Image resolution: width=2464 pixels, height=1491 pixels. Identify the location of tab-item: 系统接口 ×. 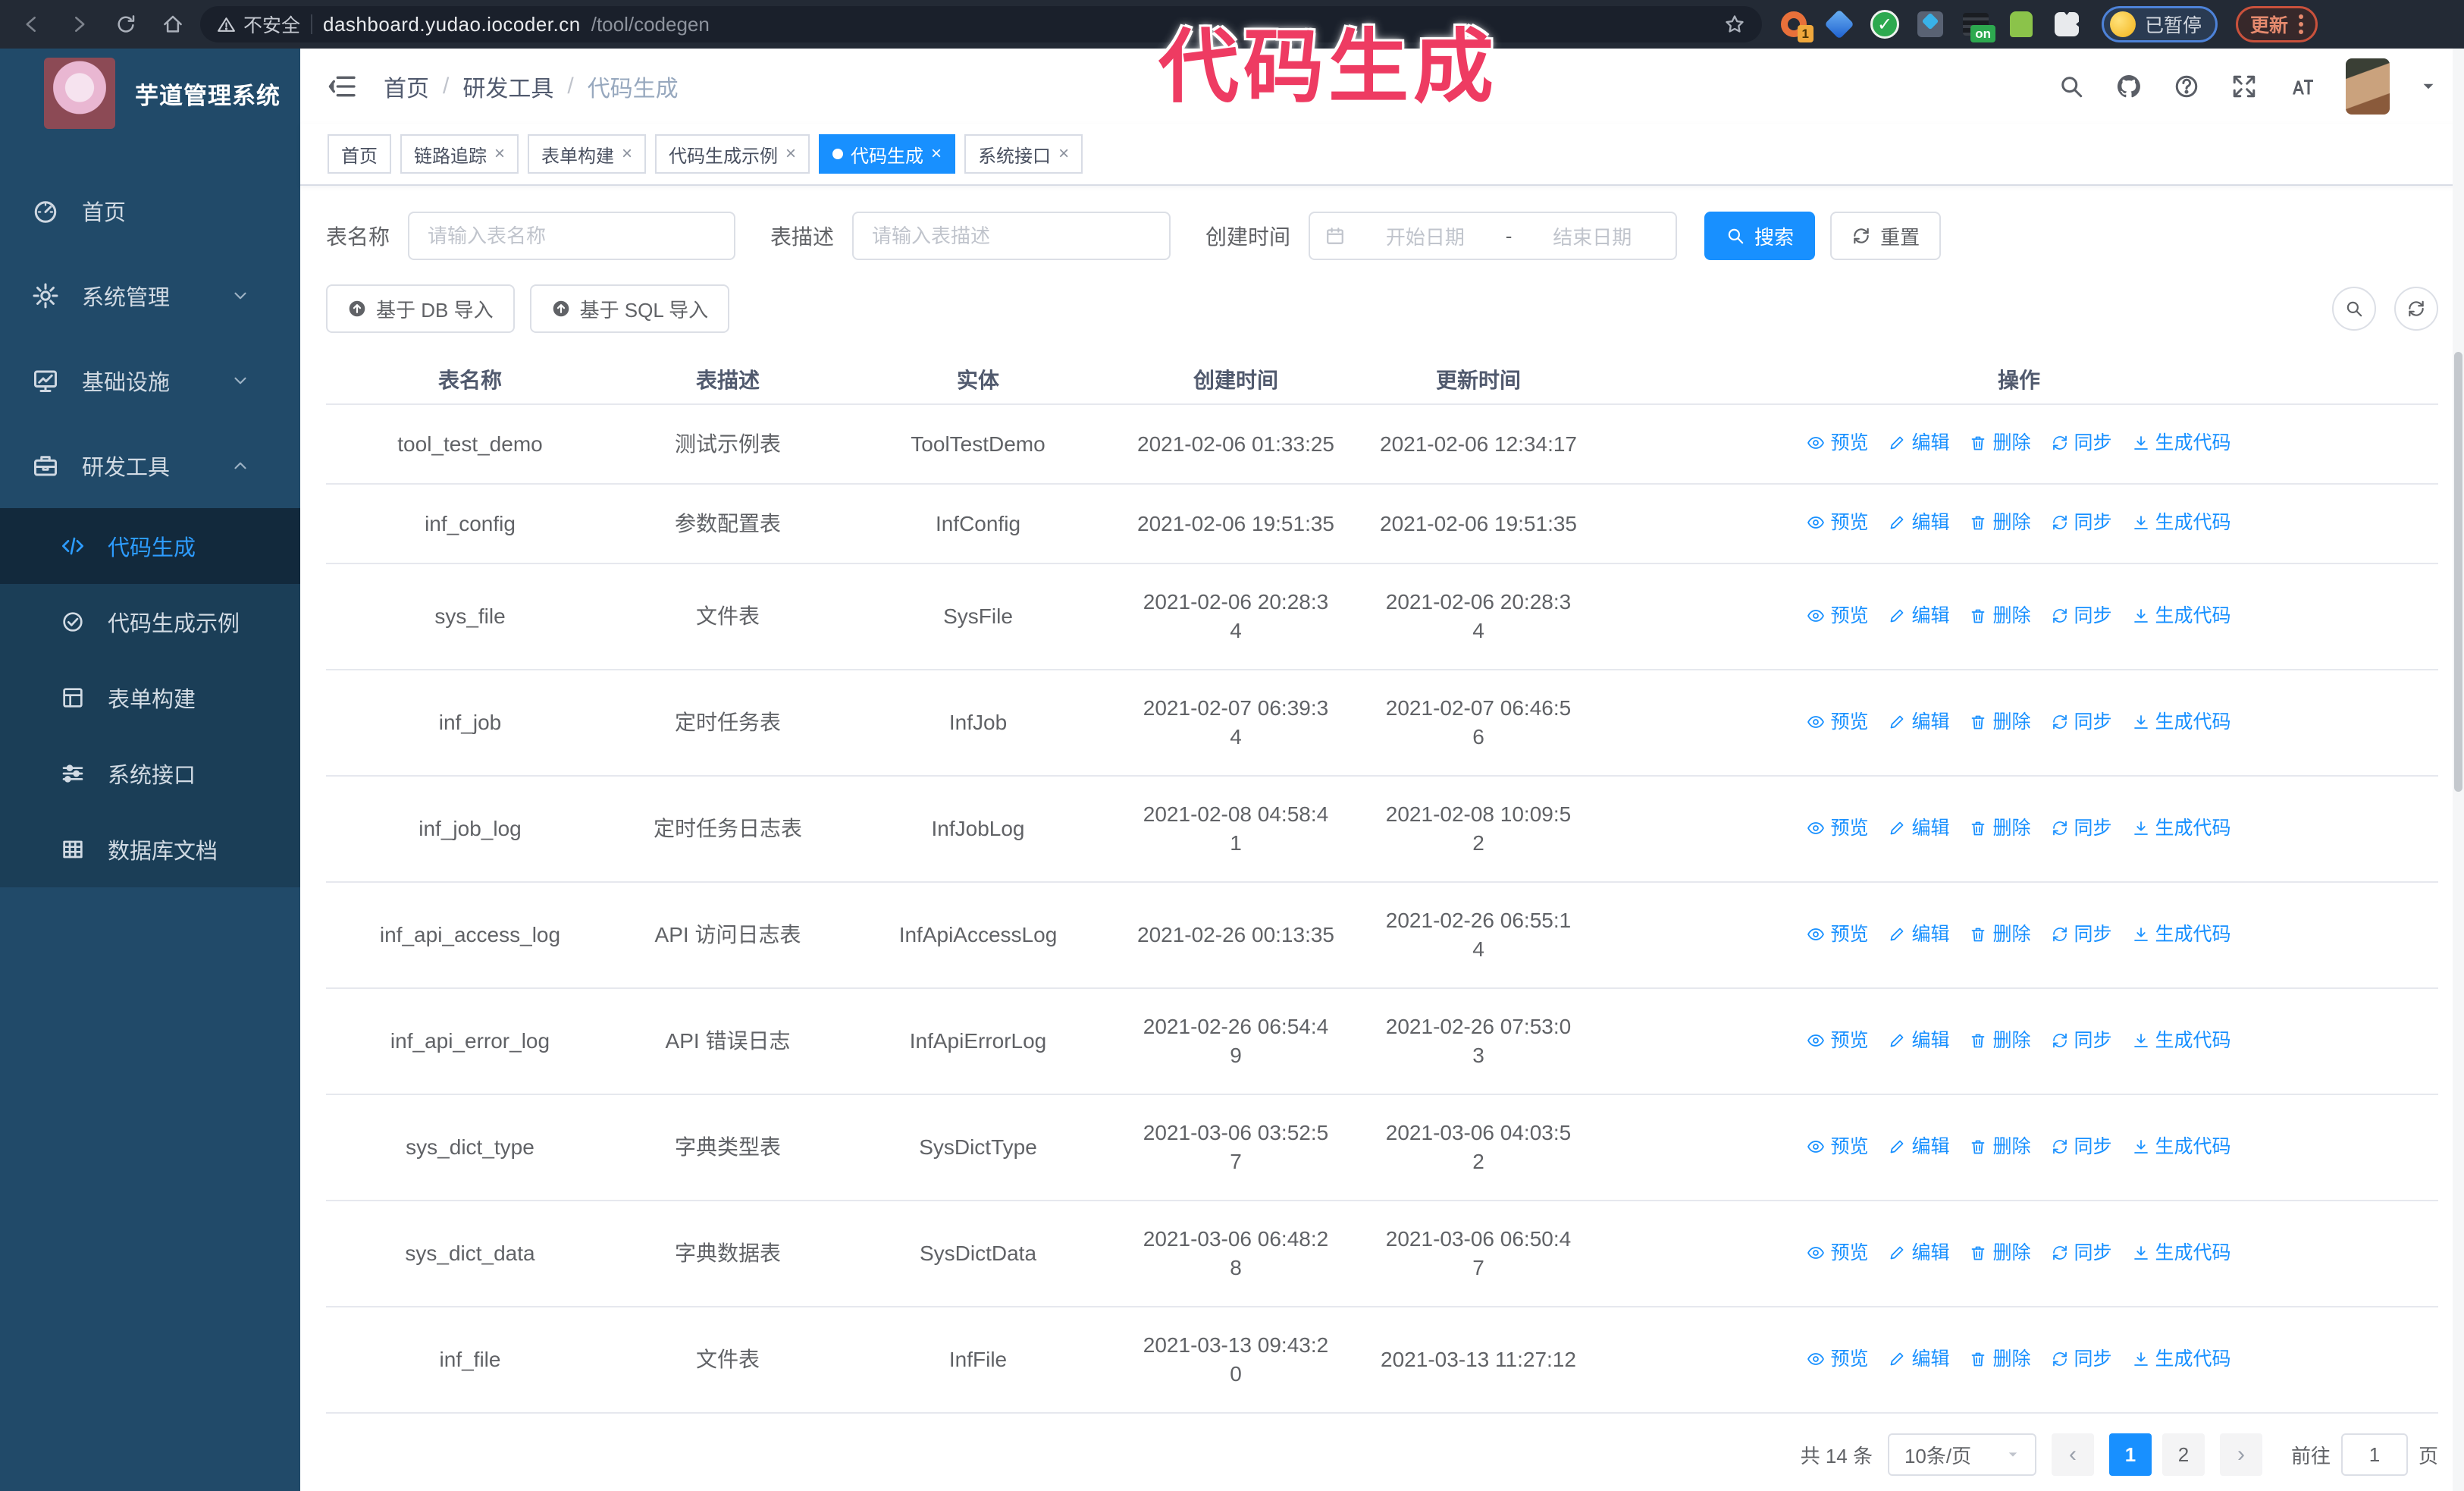
(1024, 154).